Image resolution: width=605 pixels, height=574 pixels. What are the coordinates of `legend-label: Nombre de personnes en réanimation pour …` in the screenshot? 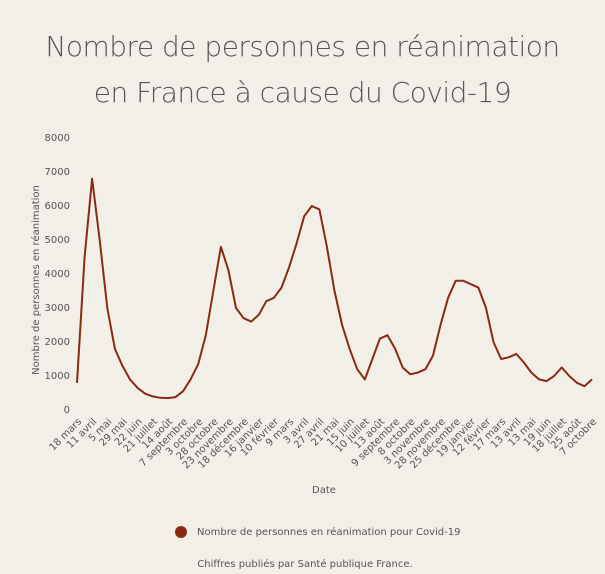 It's located at (328, 532).